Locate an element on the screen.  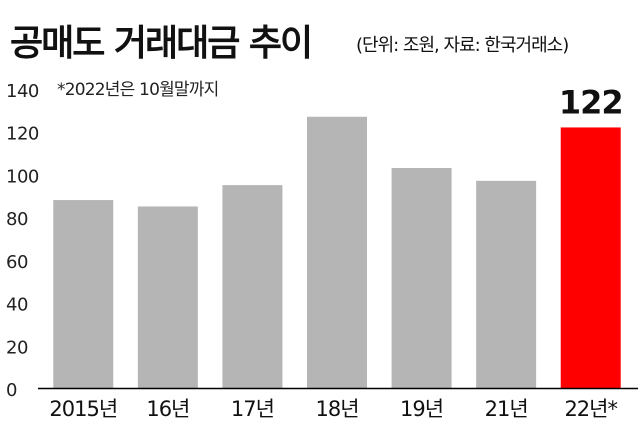
y-tick-label: 40 is located at coordinates (17, 305).